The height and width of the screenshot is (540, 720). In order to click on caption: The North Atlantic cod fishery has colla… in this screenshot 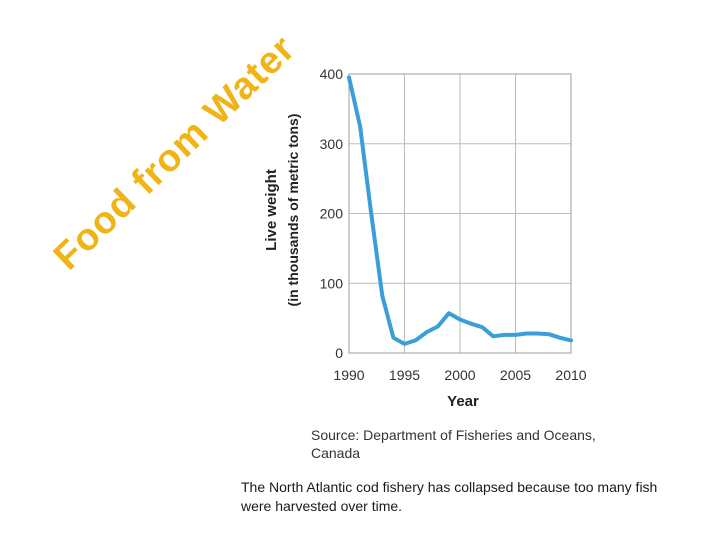, I will do `click(449, 496)`.